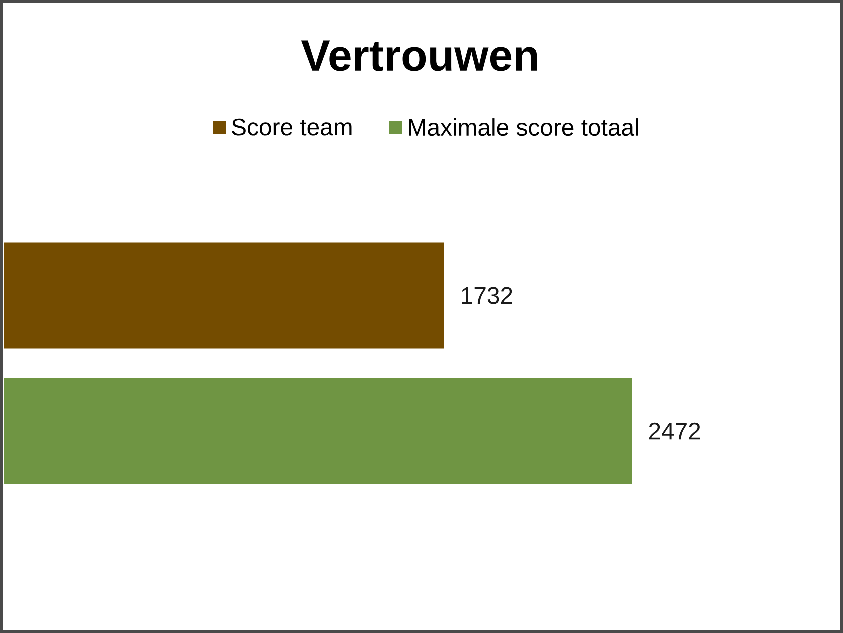 Image resolution: width=843 pixels, height=633 pixels. Describe the element at coordinates (292, 127) in the screenshot. I see `legend-label: Score team` at that location.